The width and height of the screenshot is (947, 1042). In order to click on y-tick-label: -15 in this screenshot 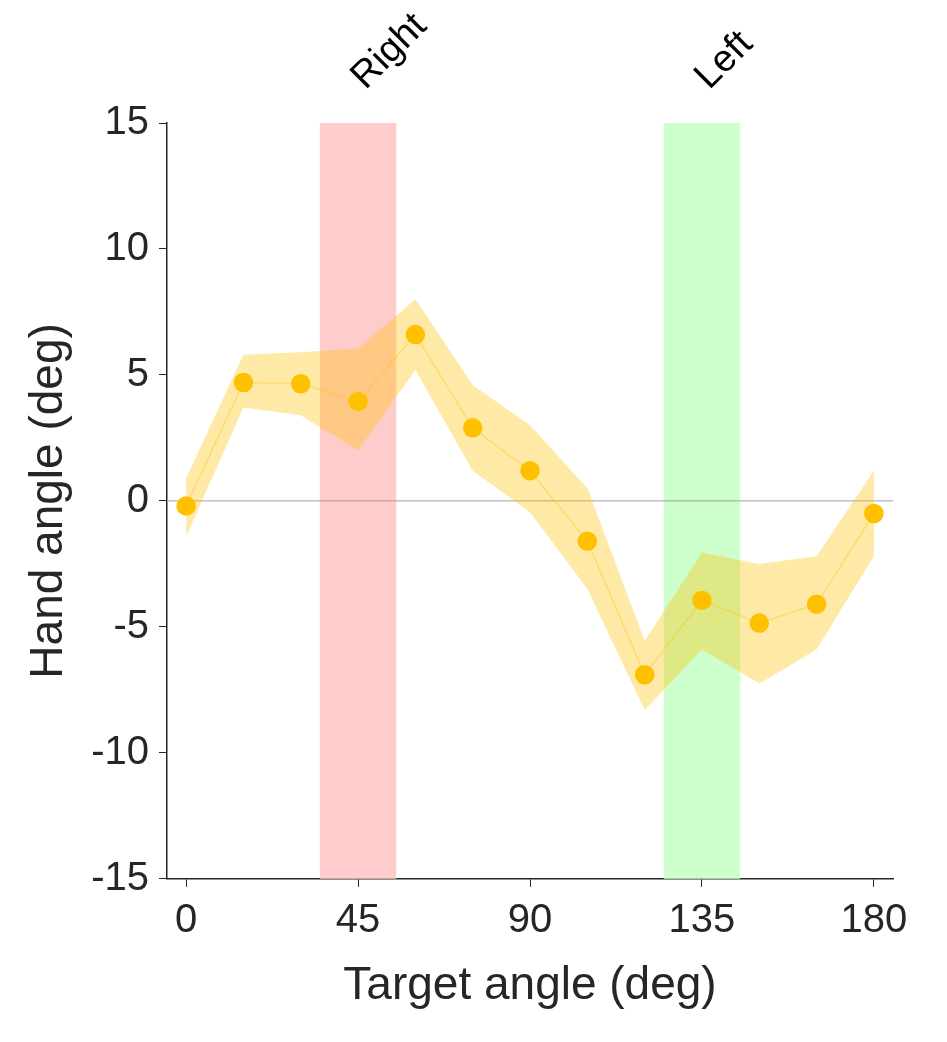, I will do `click(120, 875)`.